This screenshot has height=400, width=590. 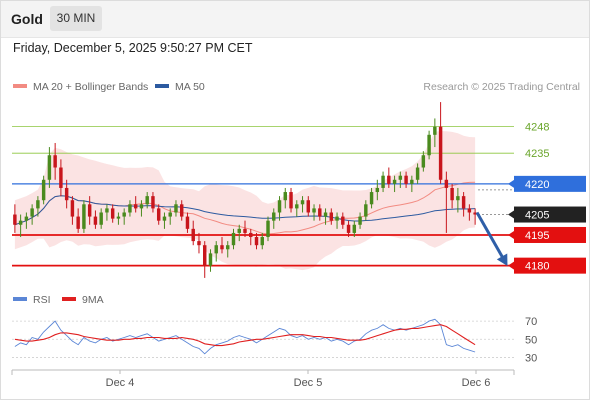 What do you see at coordinates (537, 216) in the screenshot?
I see `level-label-4205: 4205` at bounding box center [537, 216].